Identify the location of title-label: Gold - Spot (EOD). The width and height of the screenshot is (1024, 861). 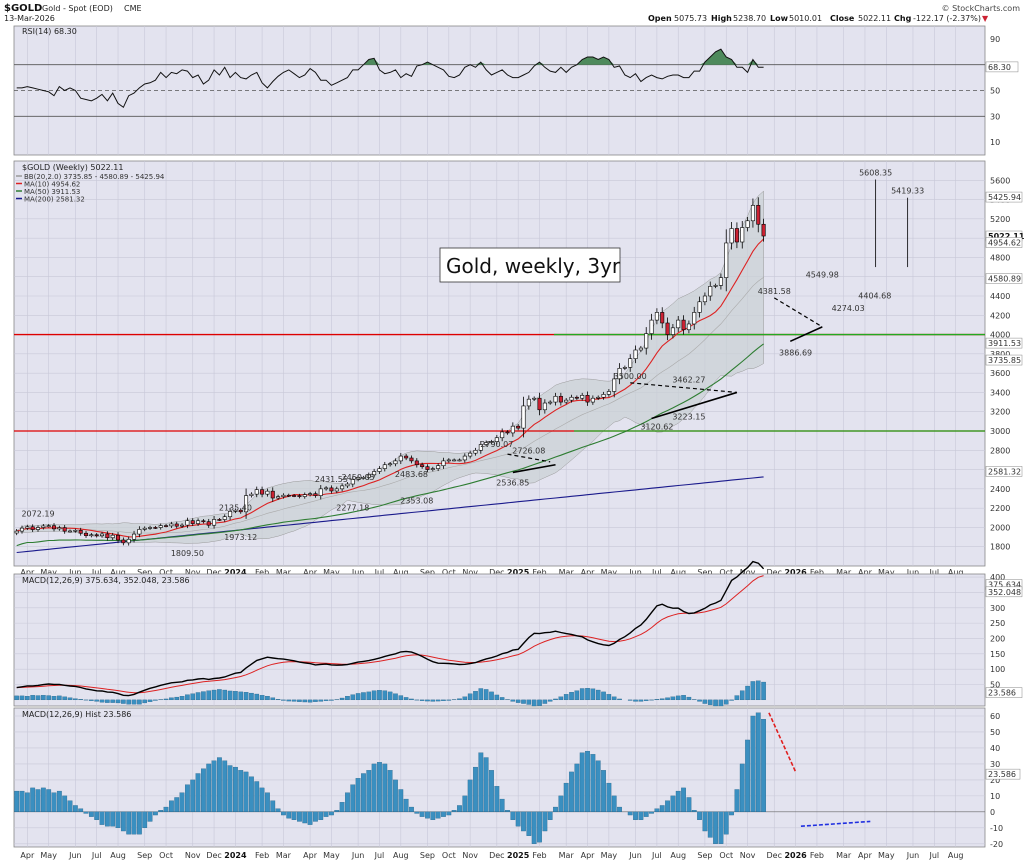
(77, 8).